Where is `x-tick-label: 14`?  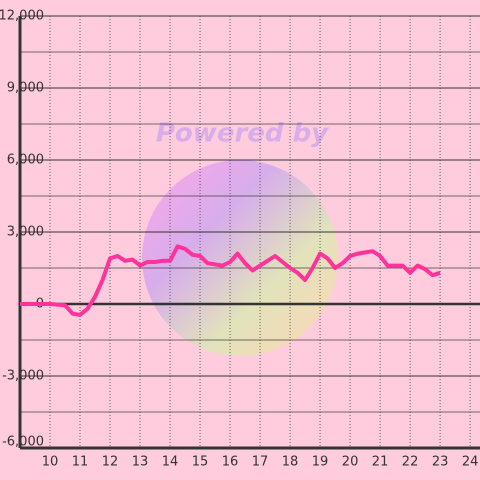 x-tick-label: 14 is located at coordinates (170, 462).